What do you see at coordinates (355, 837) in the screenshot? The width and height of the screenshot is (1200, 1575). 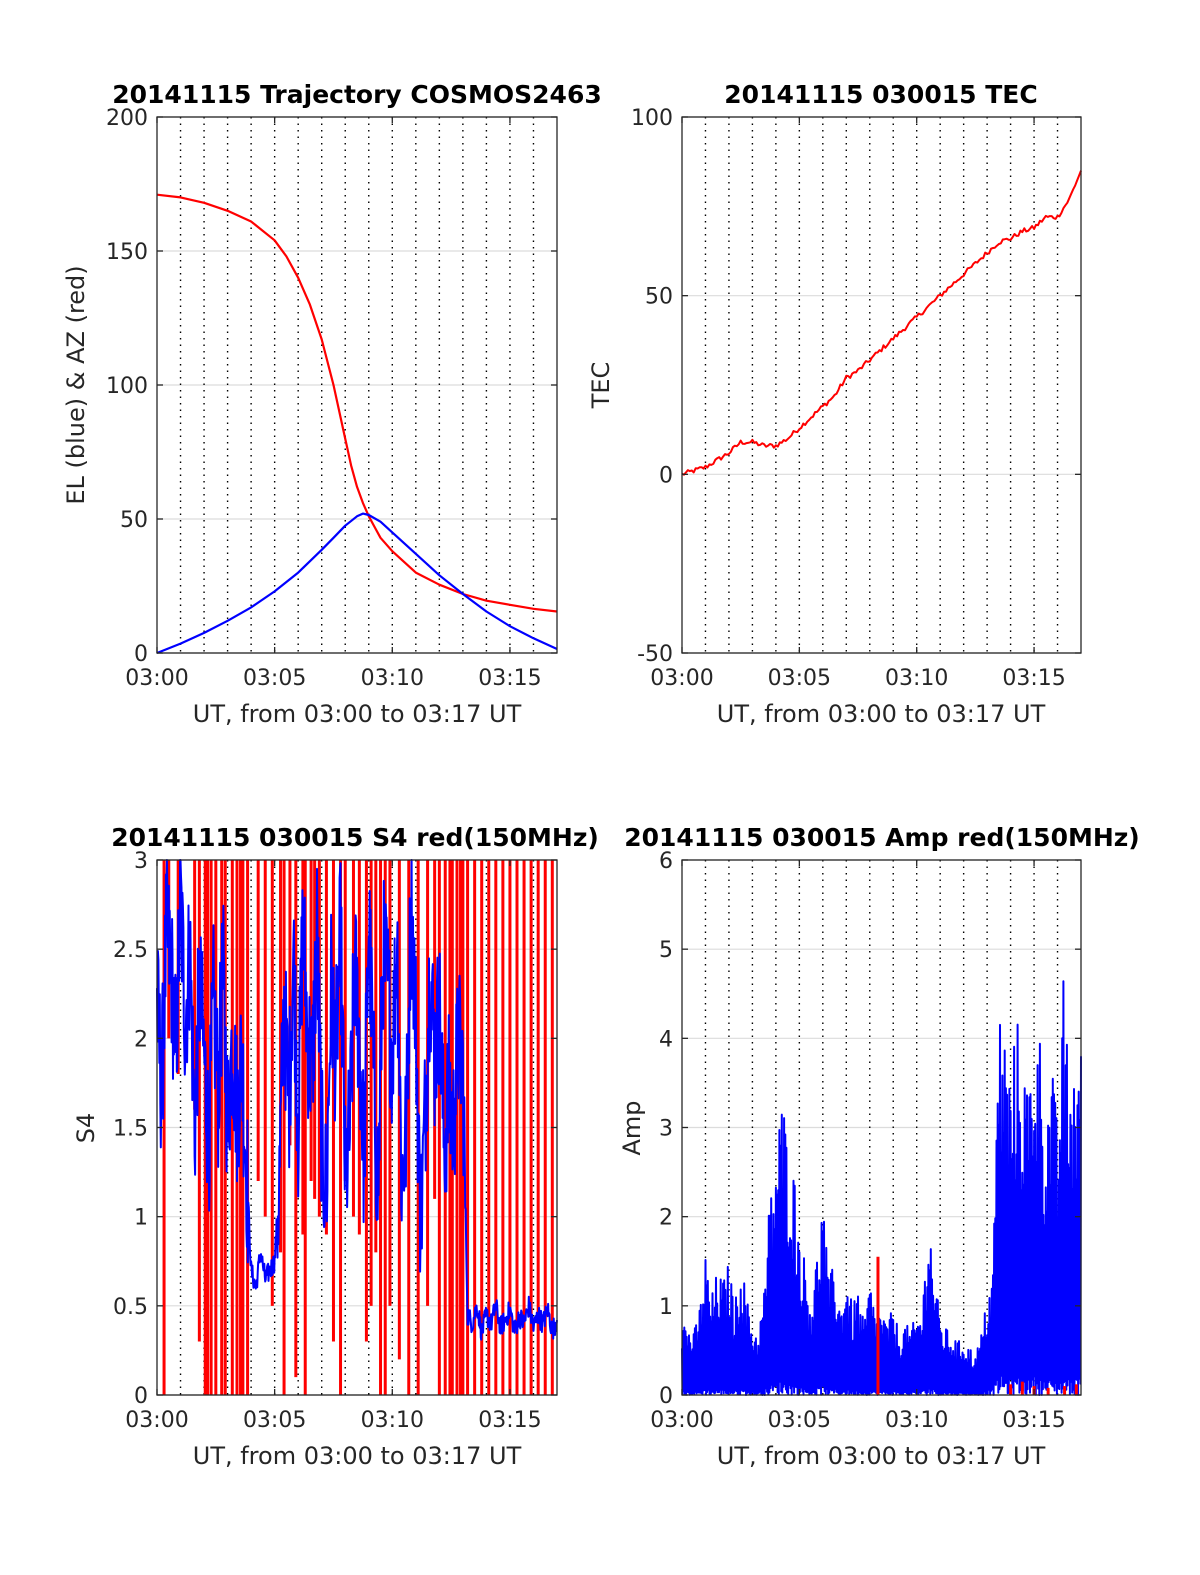 I see `chart-title: 20141115 030015 S4 red(150MHz)` at bounding box center [355, 837].